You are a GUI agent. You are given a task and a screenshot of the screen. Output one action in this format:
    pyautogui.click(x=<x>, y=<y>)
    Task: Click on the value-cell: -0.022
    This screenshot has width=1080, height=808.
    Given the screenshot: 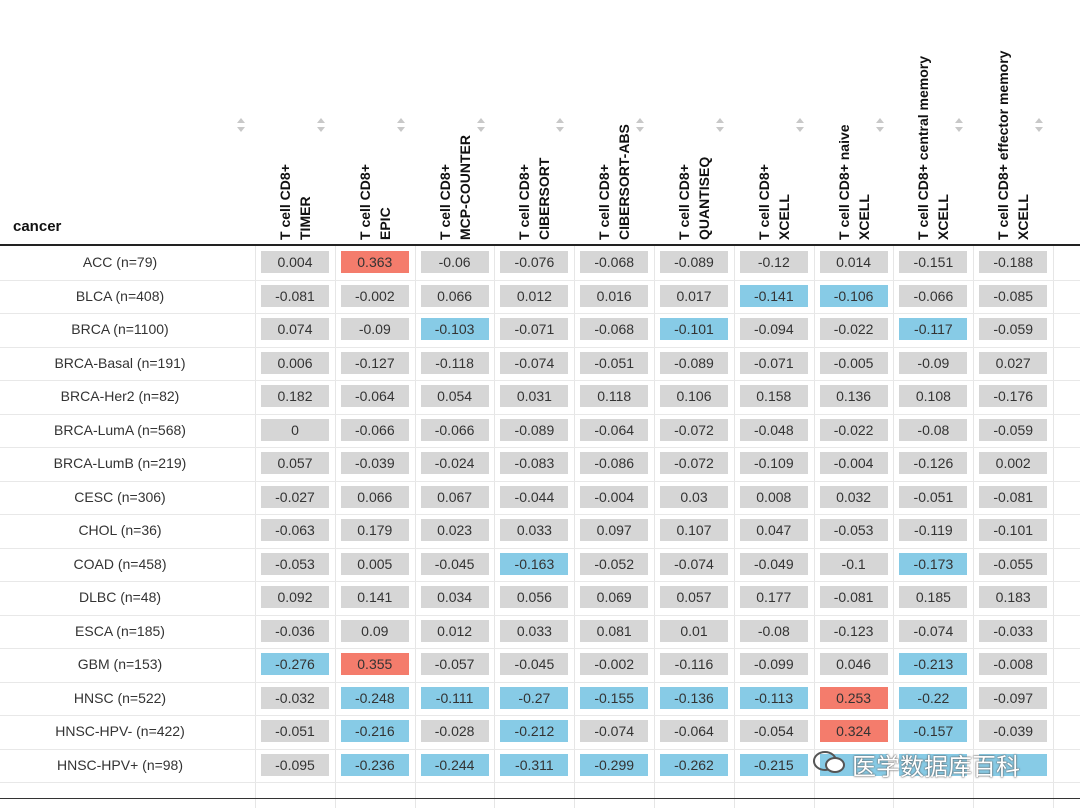 What is the action you would take?
    pyautogui.click(x=853, y=329)
    